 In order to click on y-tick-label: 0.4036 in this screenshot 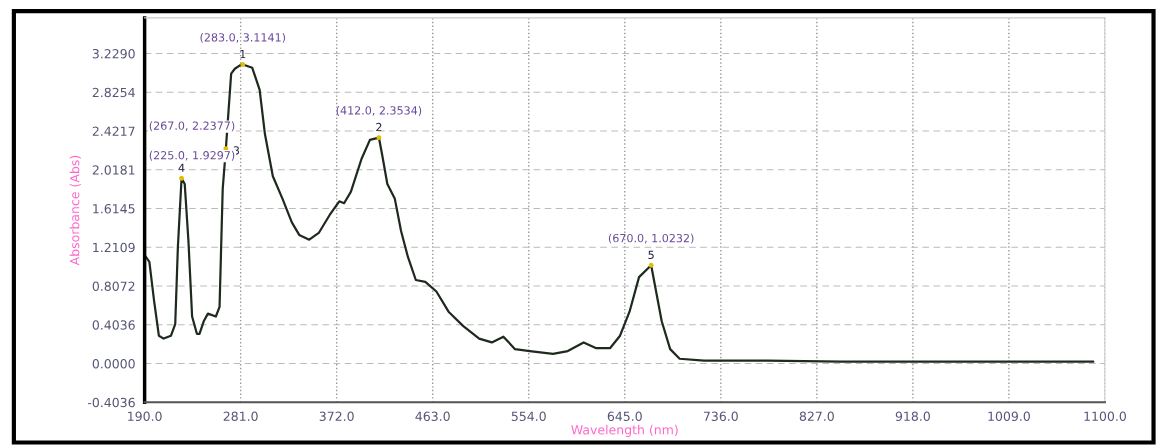, I will do `click(113, 325)`.